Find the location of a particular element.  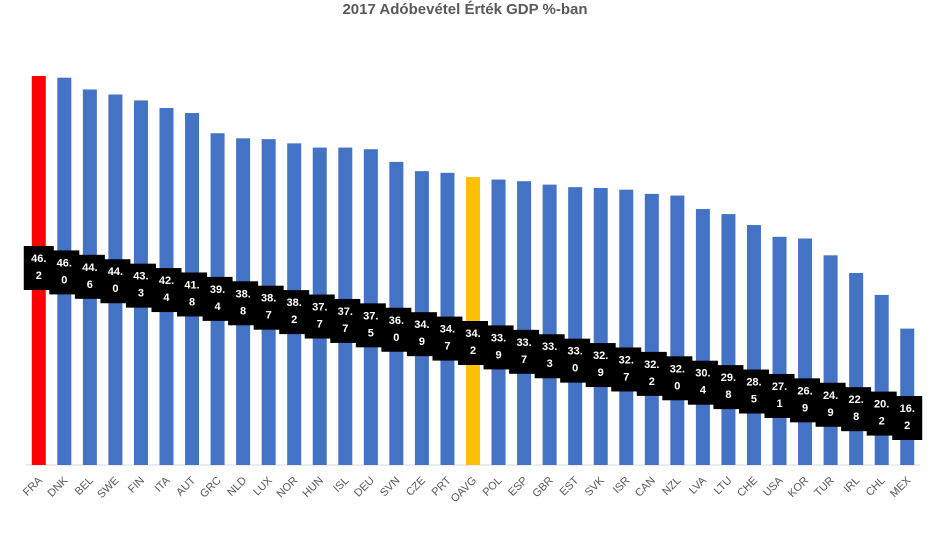

bar-esp is located at coordinates (524, 323).